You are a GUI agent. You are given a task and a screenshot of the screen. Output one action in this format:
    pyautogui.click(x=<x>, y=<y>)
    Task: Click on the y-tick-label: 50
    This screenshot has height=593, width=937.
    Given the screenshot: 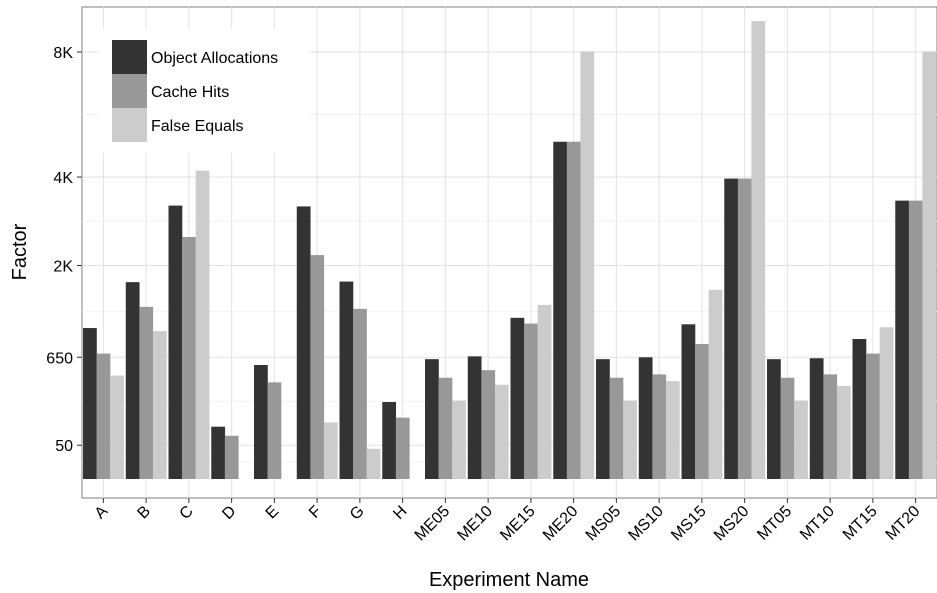 What is the action you would take?
    pyautogui.click(x=64, y=446)
    